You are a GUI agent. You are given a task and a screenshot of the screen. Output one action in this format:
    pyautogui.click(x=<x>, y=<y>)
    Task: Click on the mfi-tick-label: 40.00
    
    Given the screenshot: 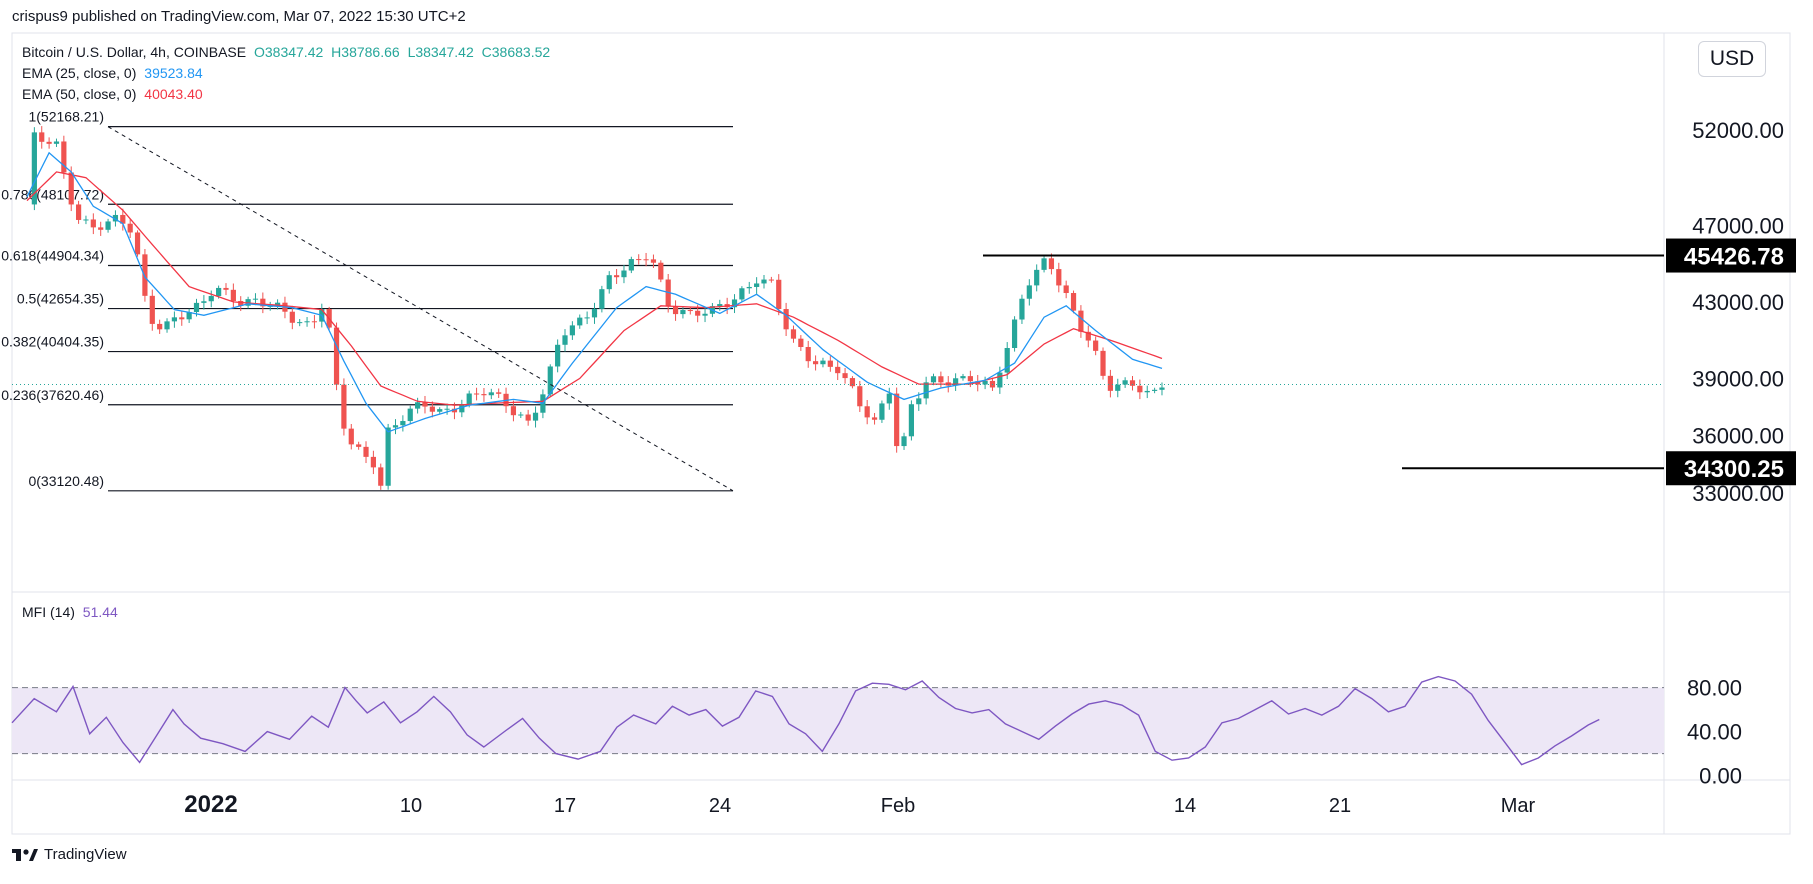 What is the action you would take?
    pyautogui.click(x=1714, y=732)
    